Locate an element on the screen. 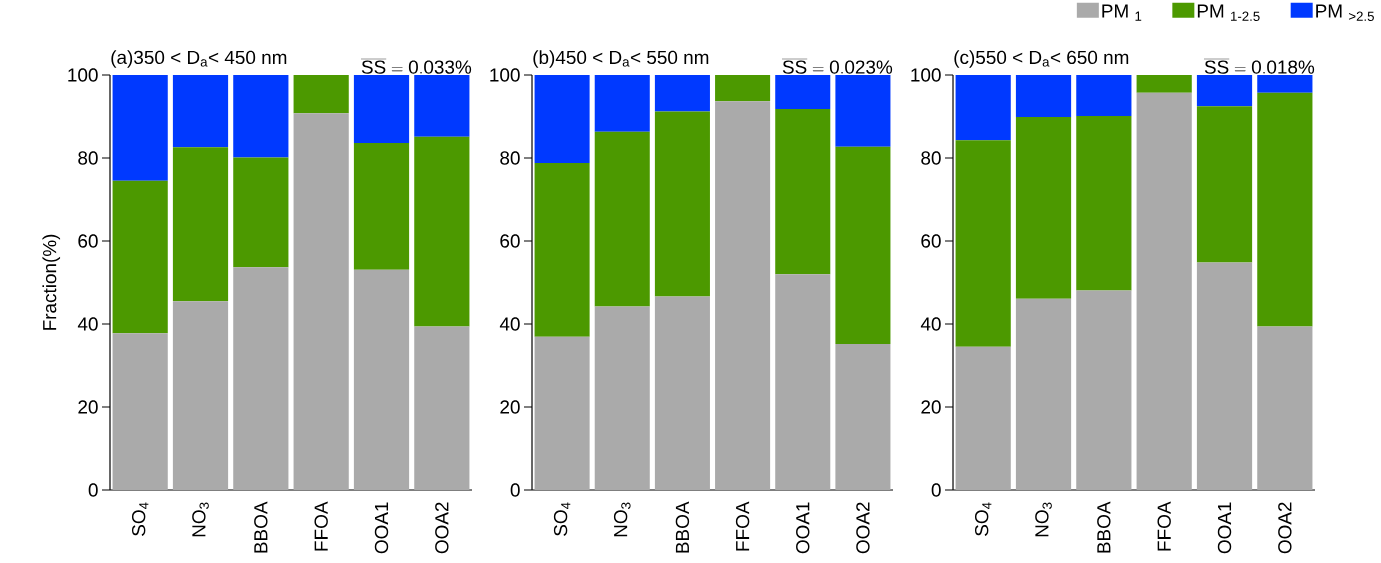 Image resolution: width=1381 pixels, height=563 pixels. legend-label: PM $_{1-2.5}$ is located at coordinates (1228, 12).